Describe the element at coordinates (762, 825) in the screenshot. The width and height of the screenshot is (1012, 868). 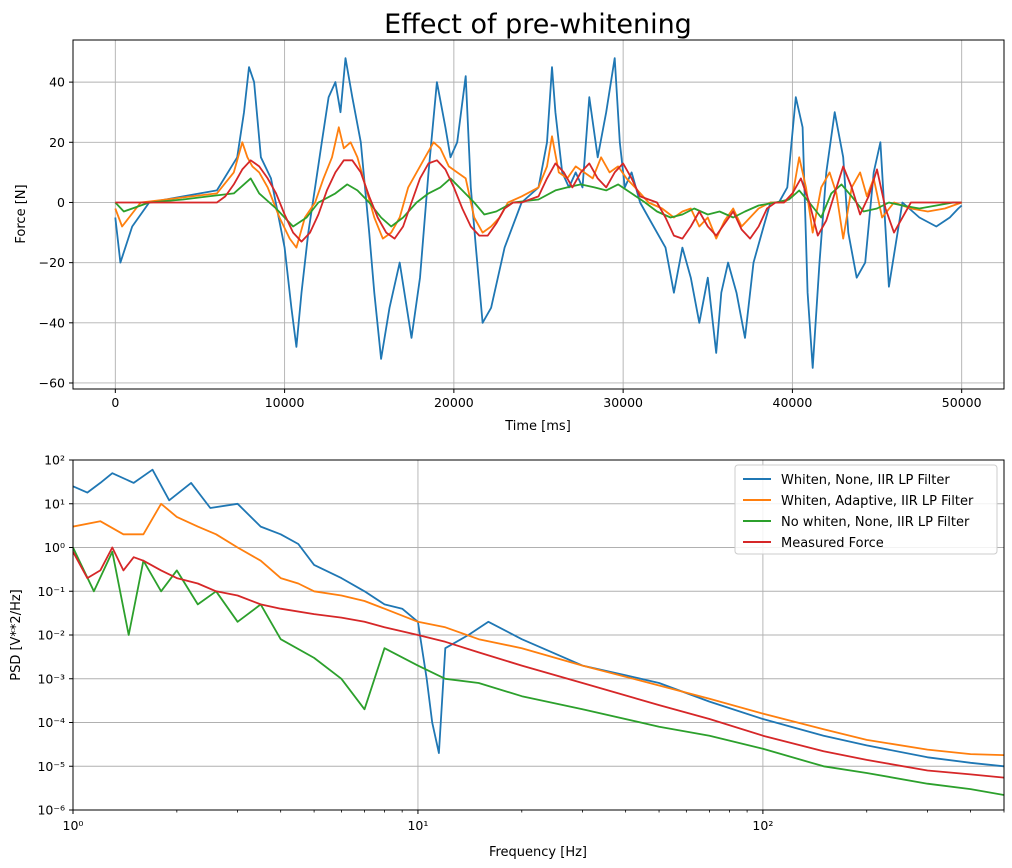
I see `psd-xtick-label: 10²` at that location.